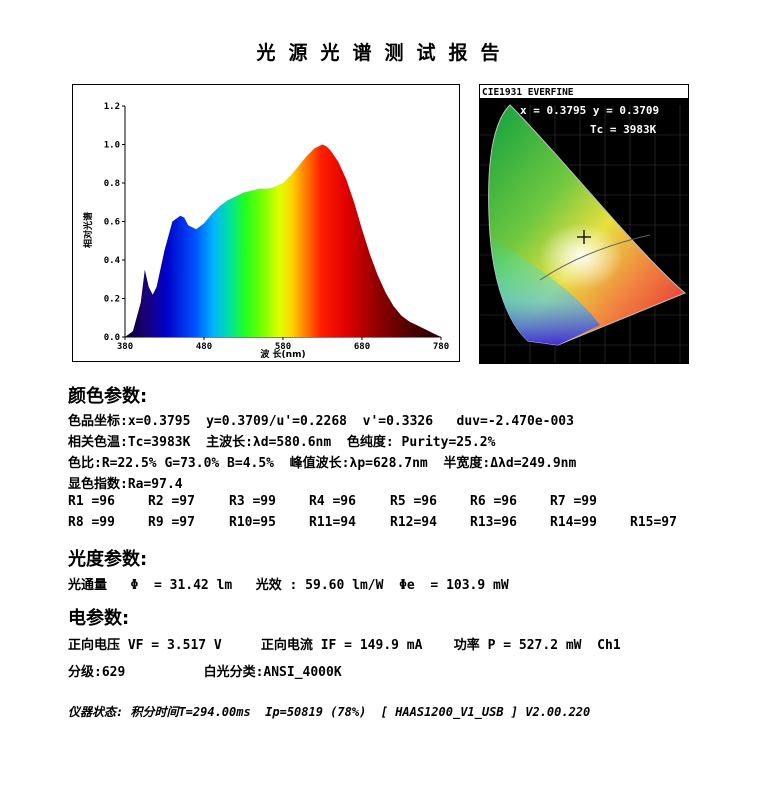 The width and height of the screenshot is (769, 785). I want to click on spectrum-y-tick-label: 0.8, so click(112, 184).